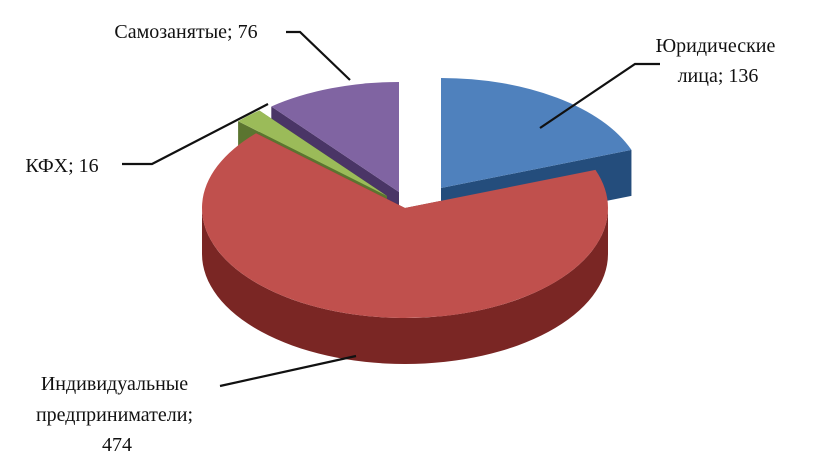 The height and width of the screenshot is (456, 814). Describe the element at coordinates (288, 371) in the screenshot. I see `leader-line-ip` at that location.